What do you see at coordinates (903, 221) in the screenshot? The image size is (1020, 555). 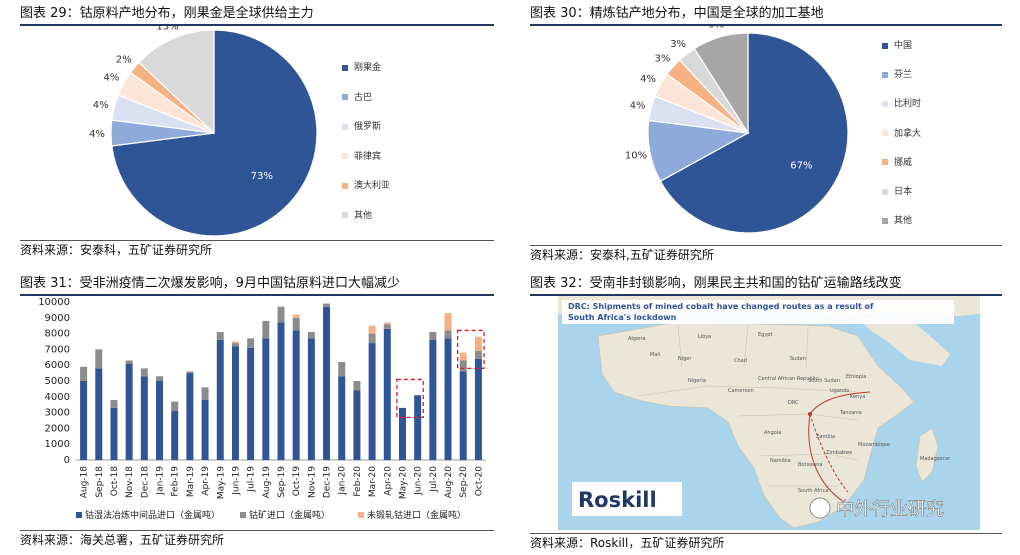 I see `fig30-legend-label: 其他` at bounding box center [903, 221].